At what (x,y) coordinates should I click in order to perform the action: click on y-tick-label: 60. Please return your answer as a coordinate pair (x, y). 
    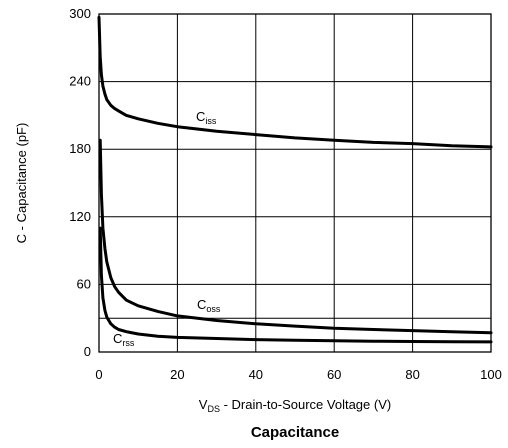
    Looking at the image, I should click on (84, 283).